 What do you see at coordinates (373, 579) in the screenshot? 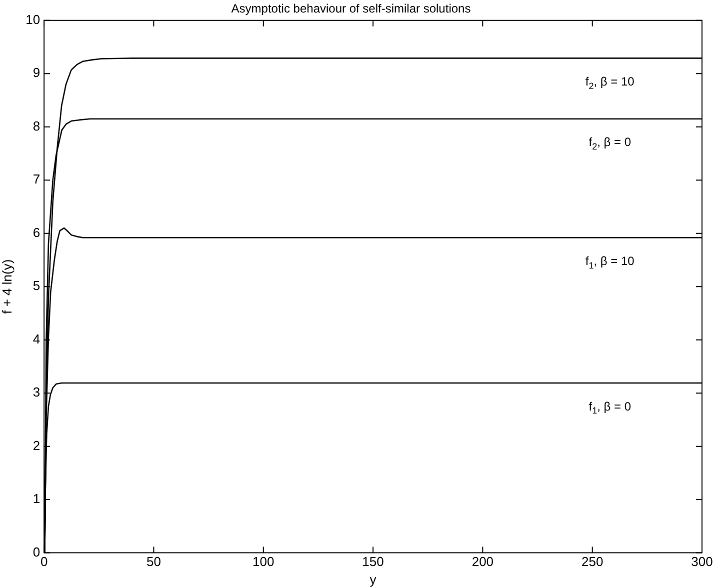
I see `x-axis-title: y` at bounding box center [373, 579].